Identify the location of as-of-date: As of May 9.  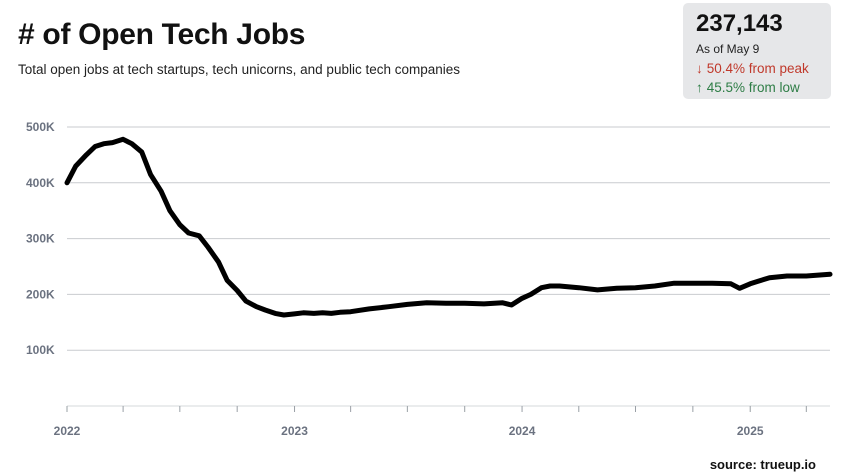
(728, 49).